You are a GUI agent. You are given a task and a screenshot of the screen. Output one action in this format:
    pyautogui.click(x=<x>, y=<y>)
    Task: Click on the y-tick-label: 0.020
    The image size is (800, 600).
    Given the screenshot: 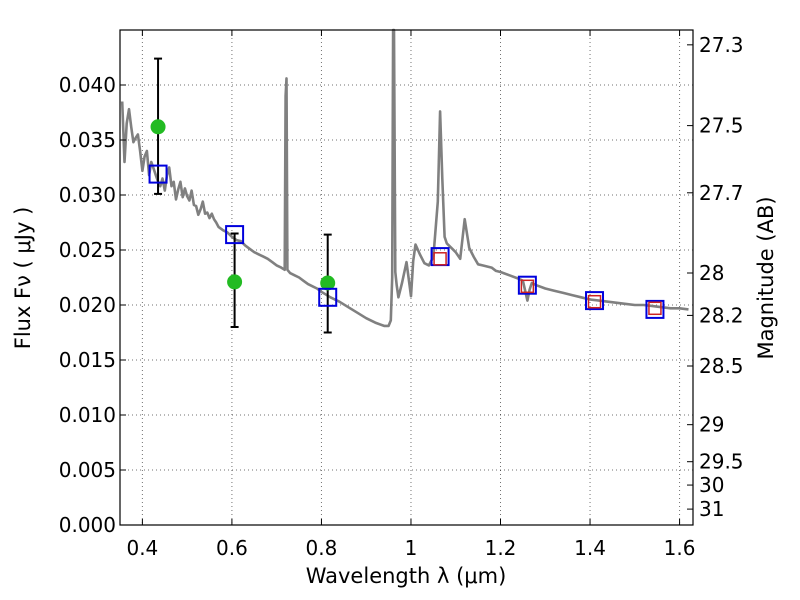 What is the action you would take?
    pyautogui.click(x=87, y=305)
    